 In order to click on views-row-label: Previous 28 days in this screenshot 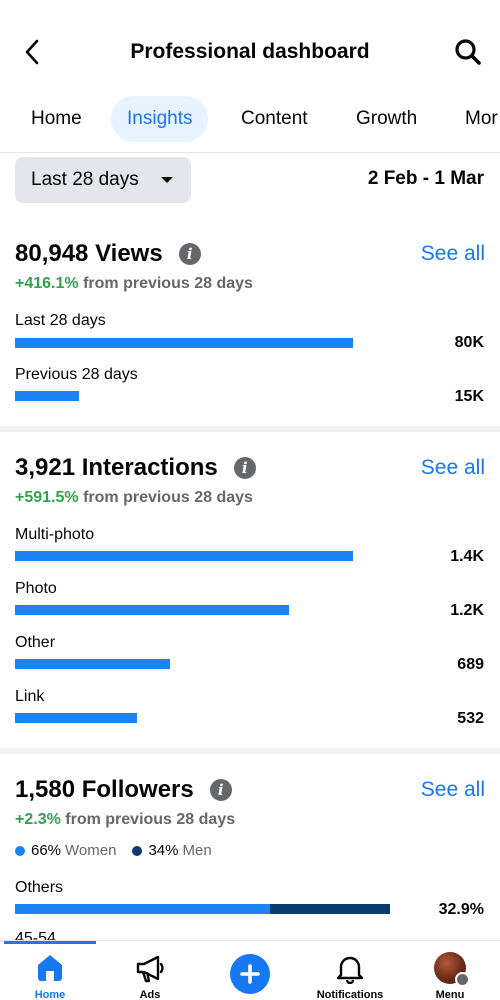, I will do `click(76, 374)`.